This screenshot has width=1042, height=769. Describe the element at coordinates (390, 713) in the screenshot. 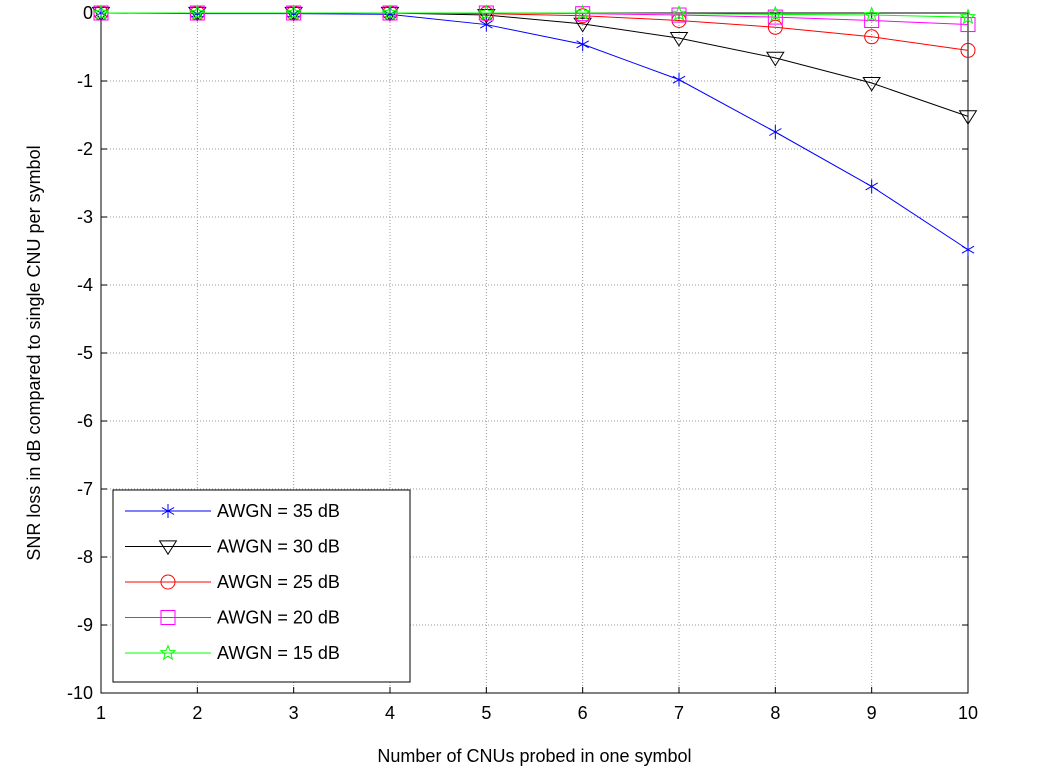

I see `x-tick-label: 4` at that location.